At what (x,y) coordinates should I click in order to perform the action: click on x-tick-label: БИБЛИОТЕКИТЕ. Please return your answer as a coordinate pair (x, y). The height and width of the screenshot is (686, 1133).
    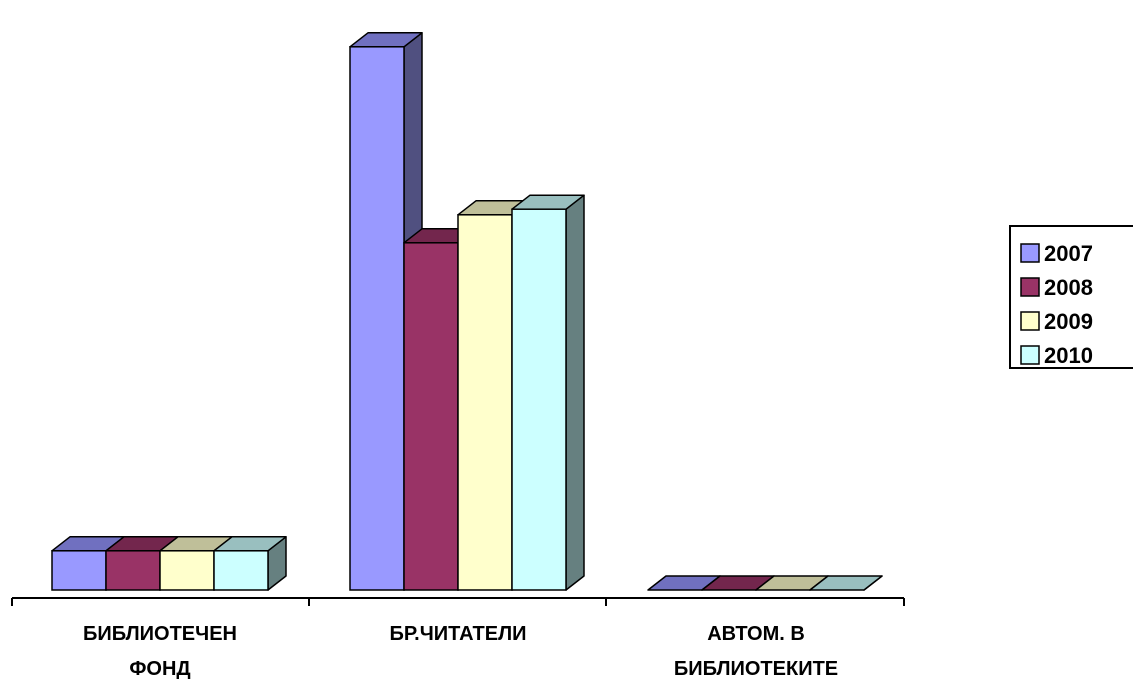
    Looking at the image, I should click on (756, 669).